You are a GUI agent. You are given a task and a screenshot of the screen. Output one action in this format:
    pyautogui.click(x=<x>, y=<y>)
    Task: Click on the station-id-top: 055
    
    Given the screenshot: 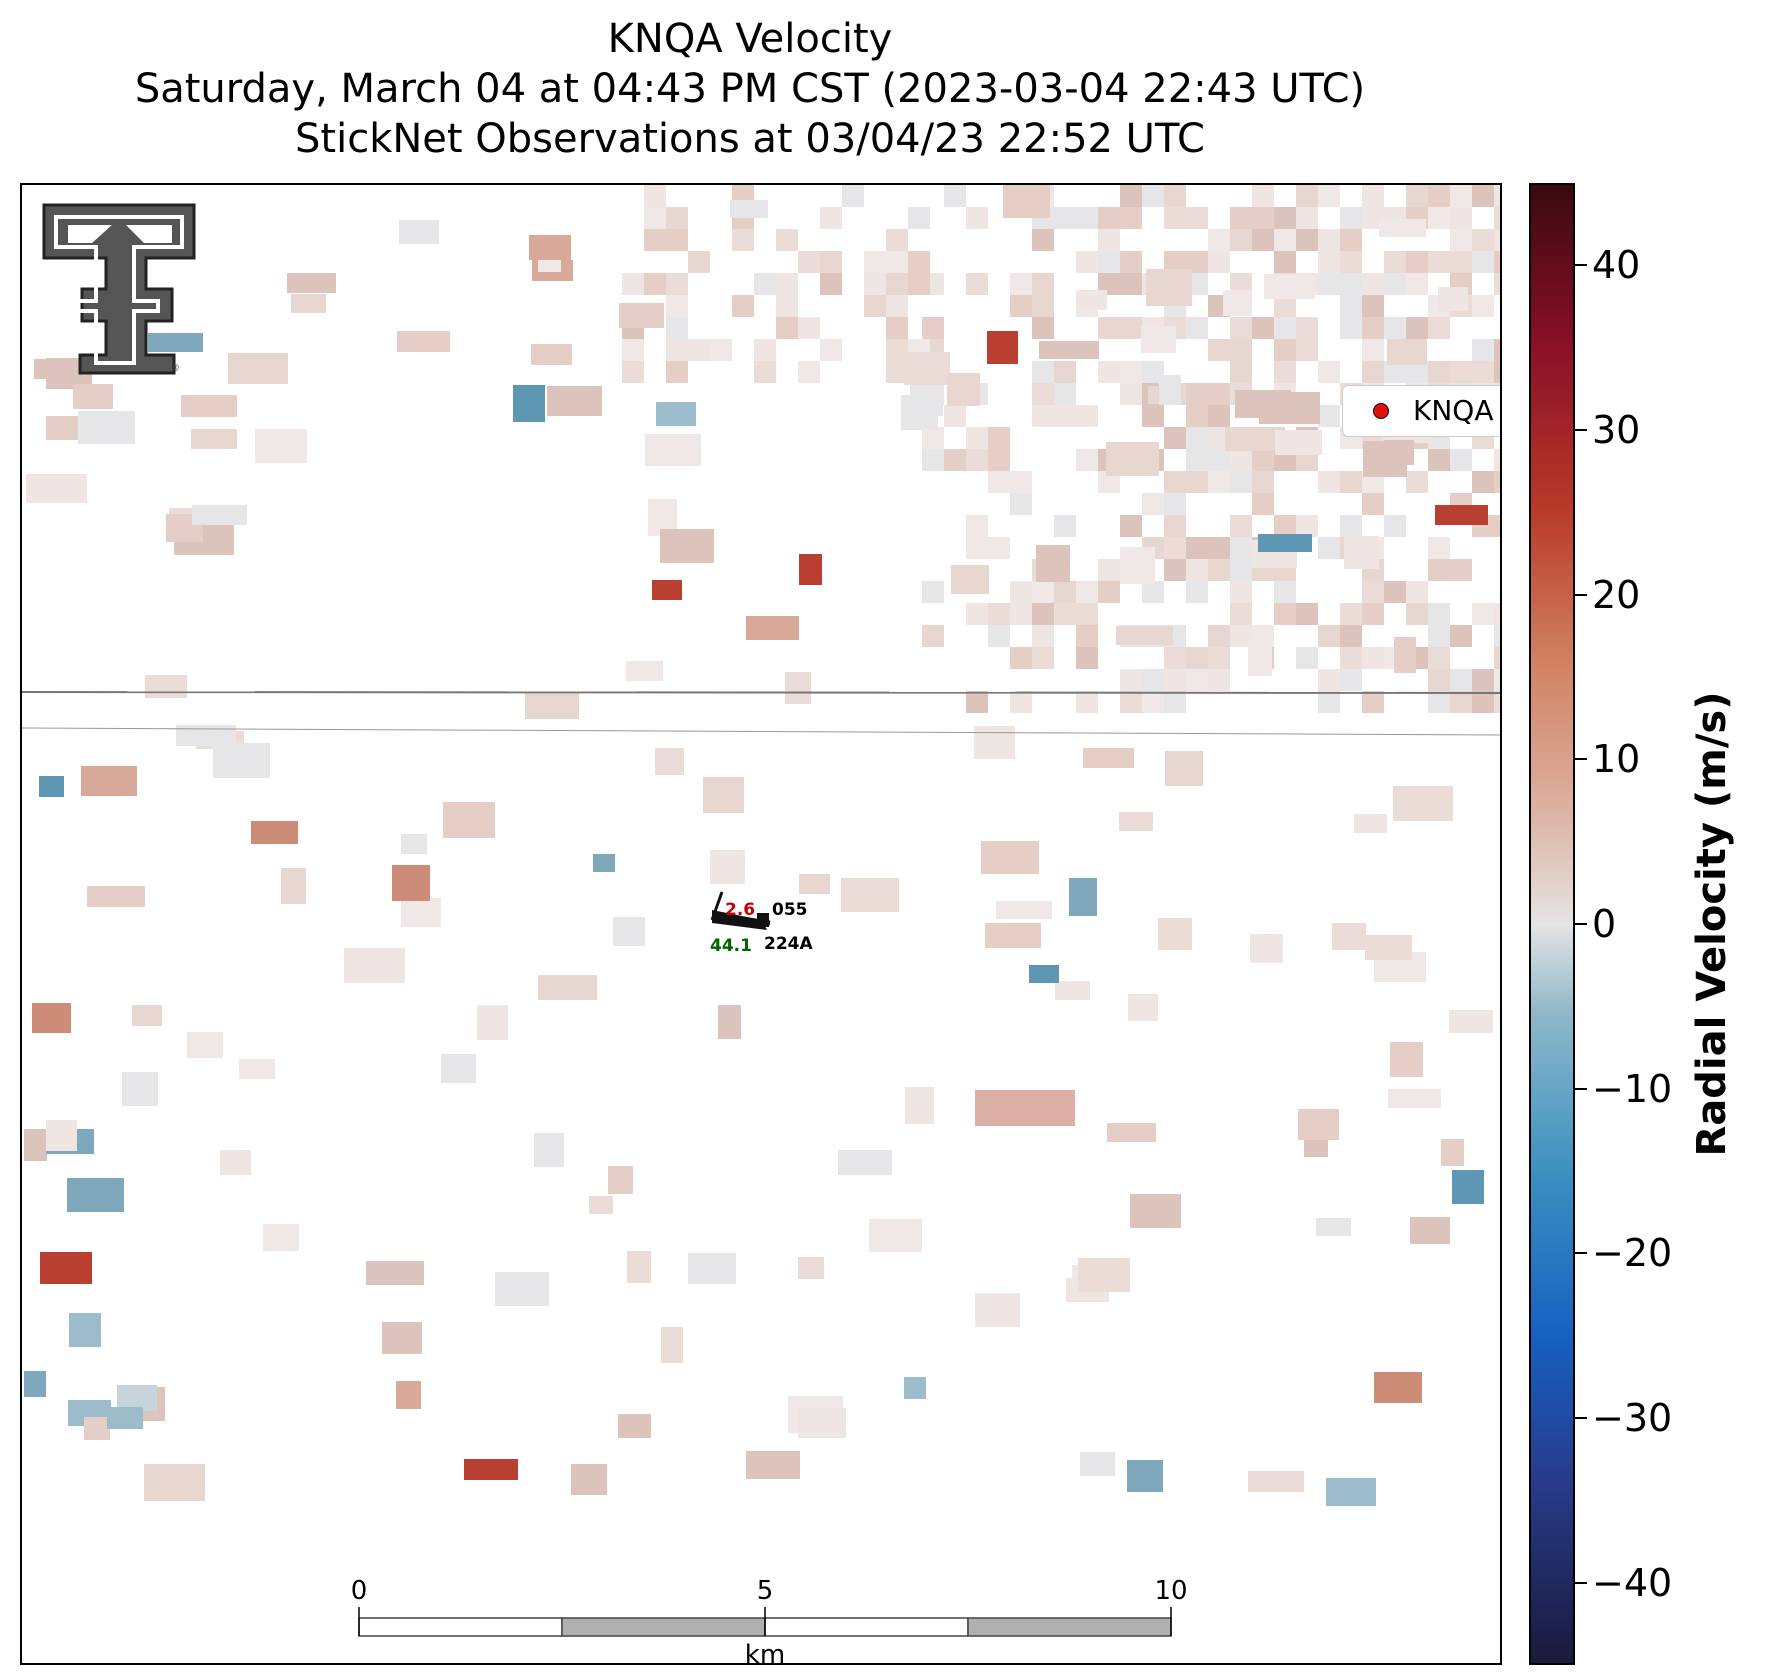 What is the action you would take?
    pyautogui.click(x=790, y=910)
    